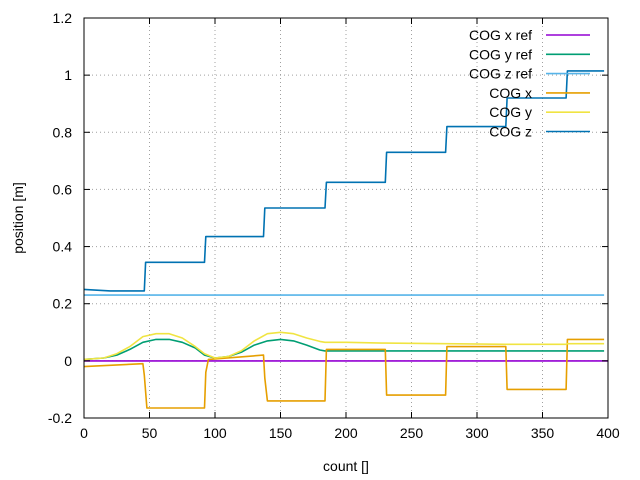 The height and width of the screenshot is (480, 640). Describe the element at coordinates (510, 93) in the screenshot. I see `legend-label: COG x` at that location.